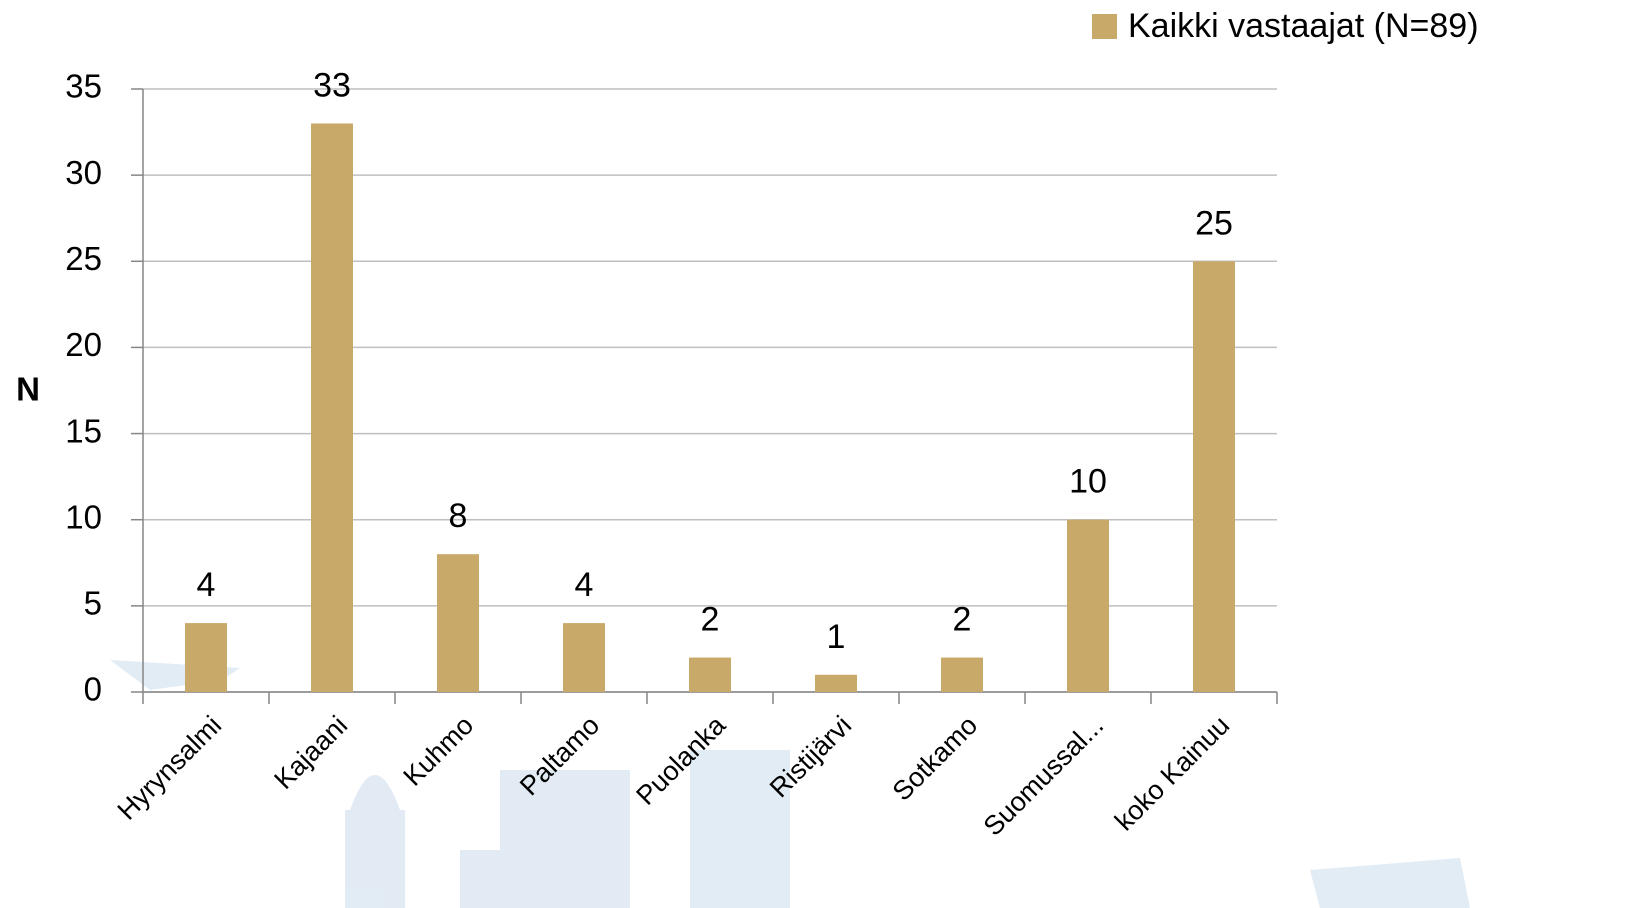 The height and width of the screenshot is (908, 1643). What do you see at coordinates (170, 768) in the screenshot?
I see `x-tick-label: Hyrynsalmi` at bounding box center [170, 768].